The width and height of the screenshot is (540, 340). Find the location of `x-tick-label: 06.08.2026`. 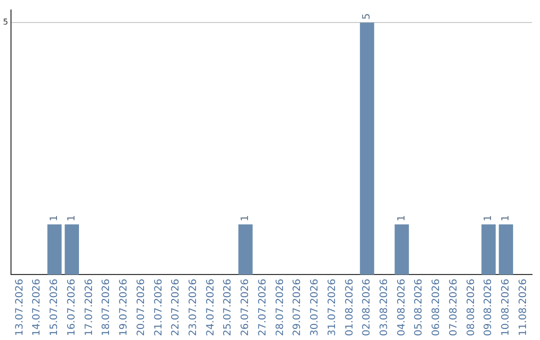

x-tick-label: 06.08.2026 is located at coordinates (436, 307).